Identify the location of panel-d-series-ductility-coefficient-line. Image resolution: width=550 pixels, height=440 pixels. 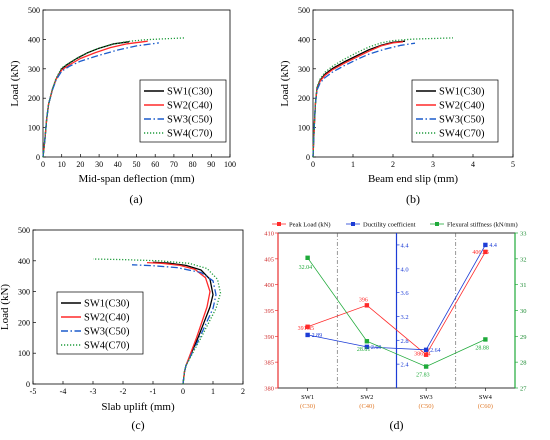
(396, 297).